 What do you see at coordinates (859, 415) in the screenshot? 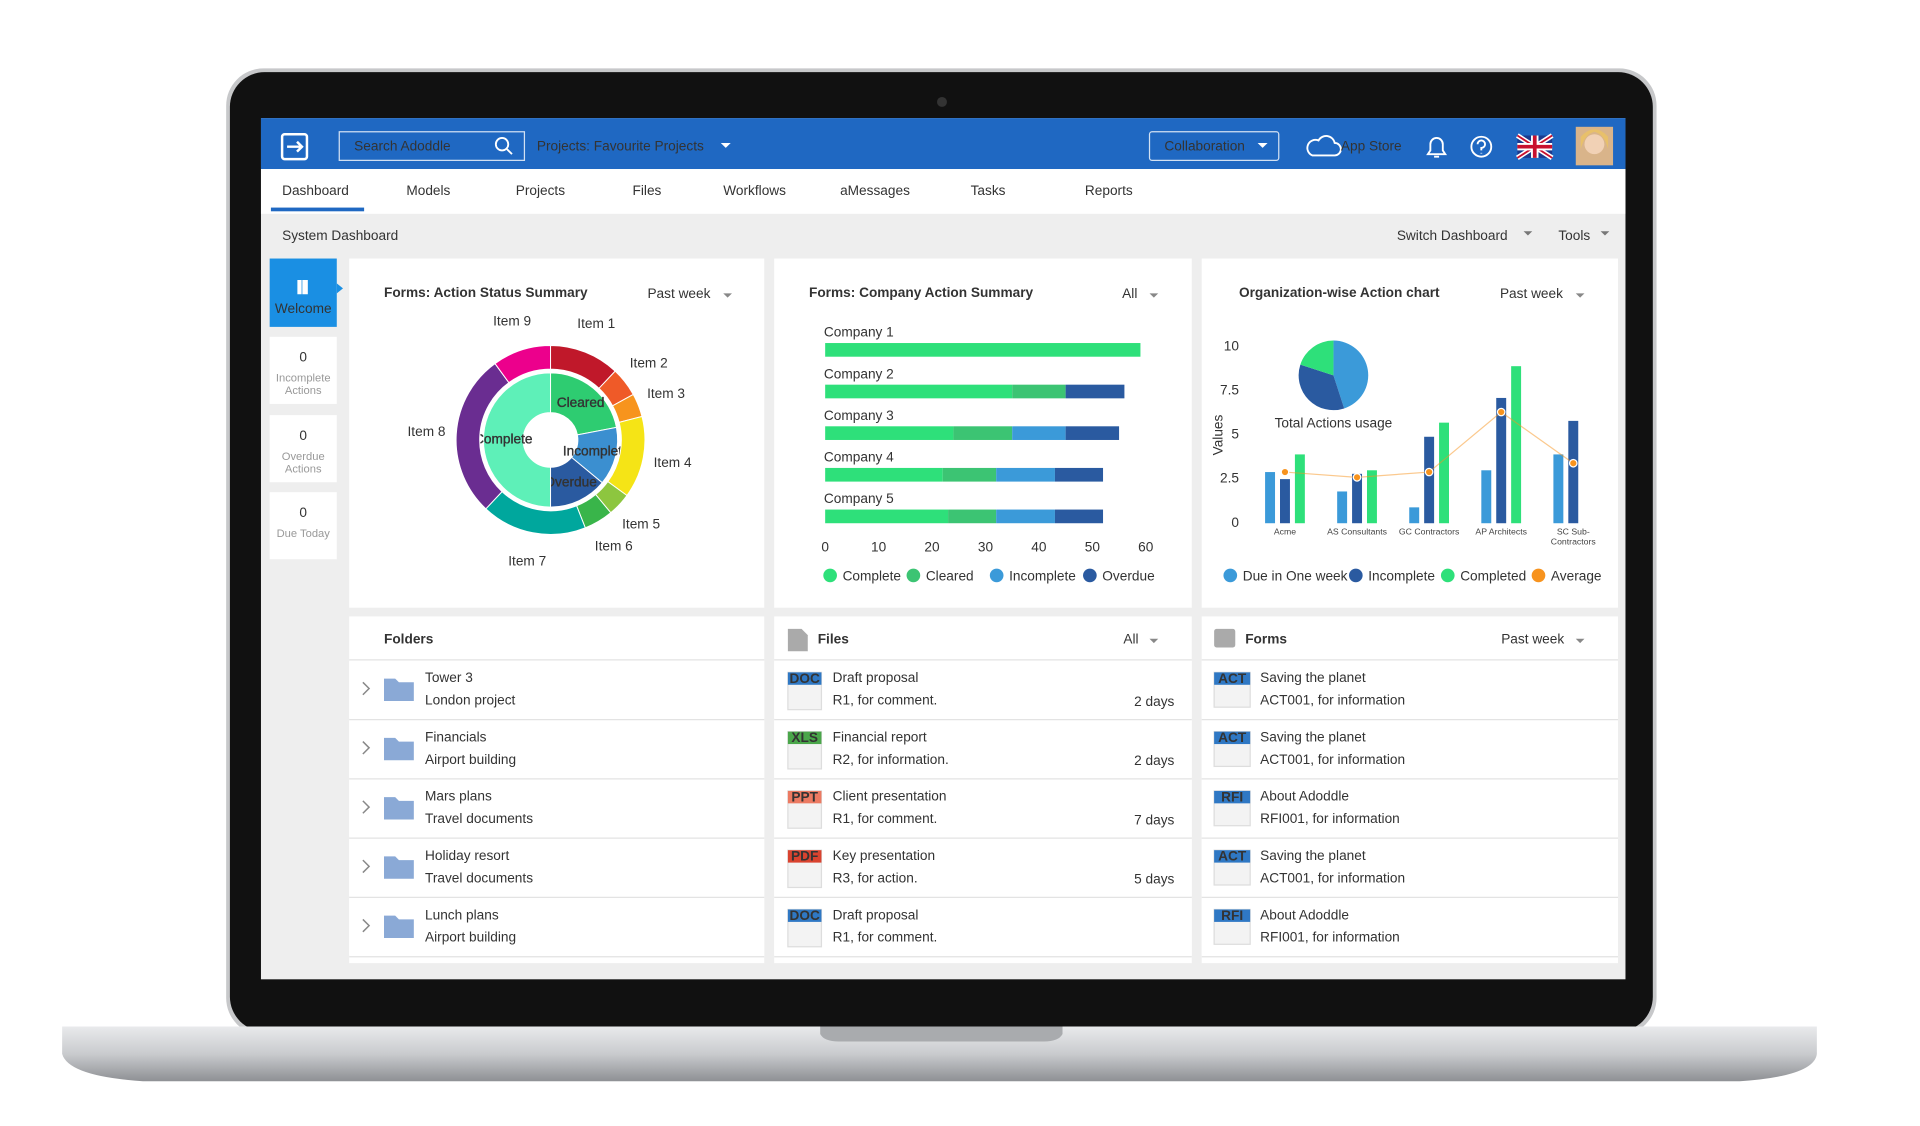
I see `category-label: Company 3` at bounding box center [859, 415].